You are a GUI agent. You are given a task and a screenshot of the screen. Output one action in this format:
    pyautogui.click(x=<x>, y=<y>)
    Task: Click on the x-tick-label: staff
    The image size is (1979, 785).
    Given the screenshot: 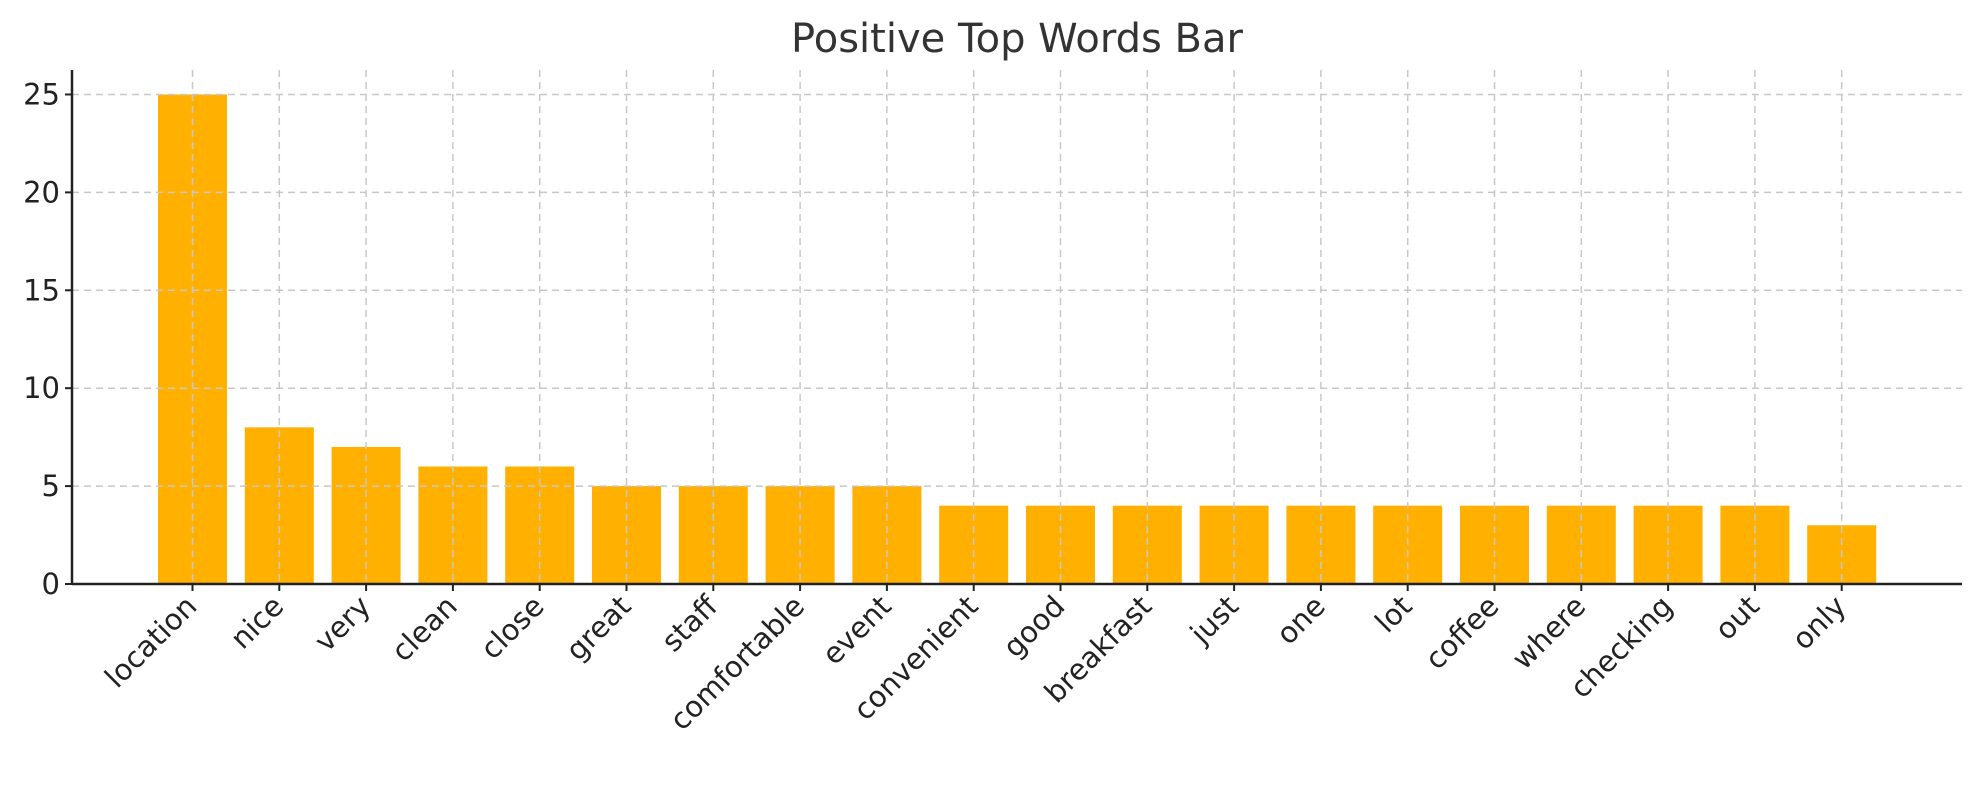 What is the action you would take?
    pyautogui.click(x=690, y=623)
    